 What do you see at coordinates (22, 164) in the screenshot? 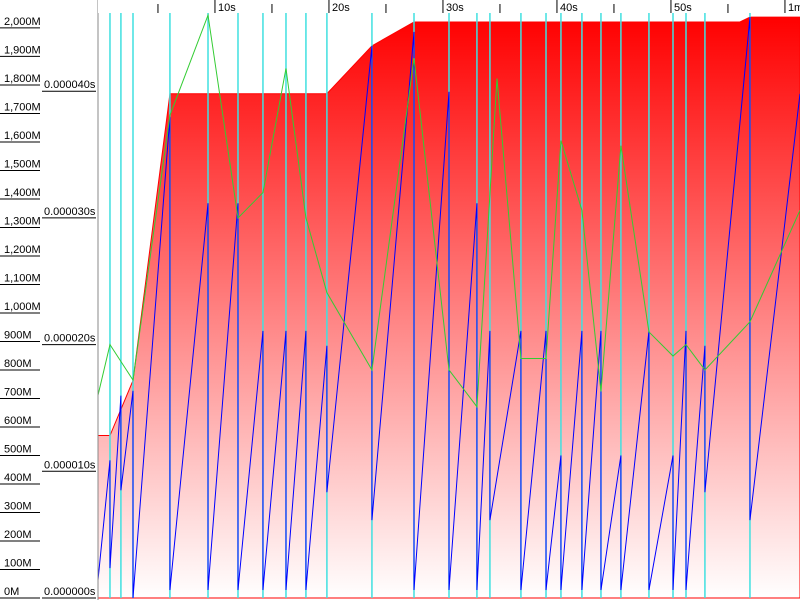
I see `y-tick-label: 1,500M` at bounding box center [22, 164].